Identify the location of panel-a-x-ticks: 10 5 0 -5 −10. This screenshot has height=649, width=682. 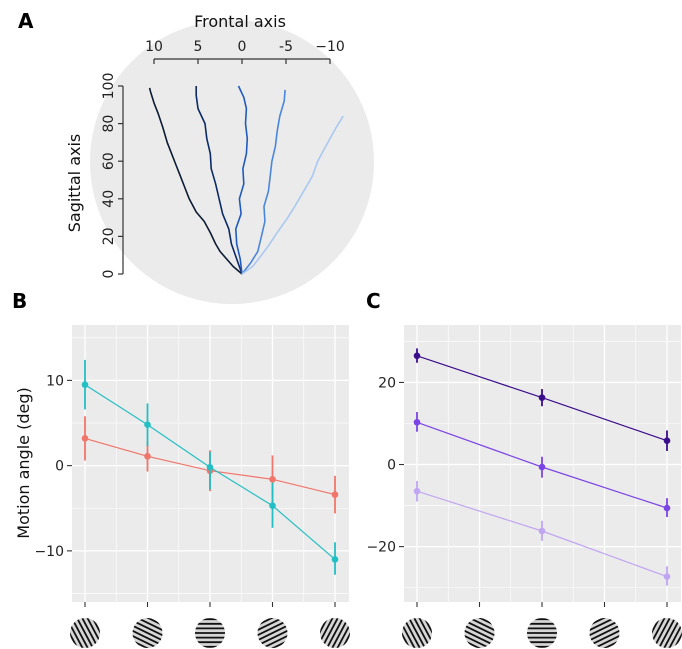
(245, 51).